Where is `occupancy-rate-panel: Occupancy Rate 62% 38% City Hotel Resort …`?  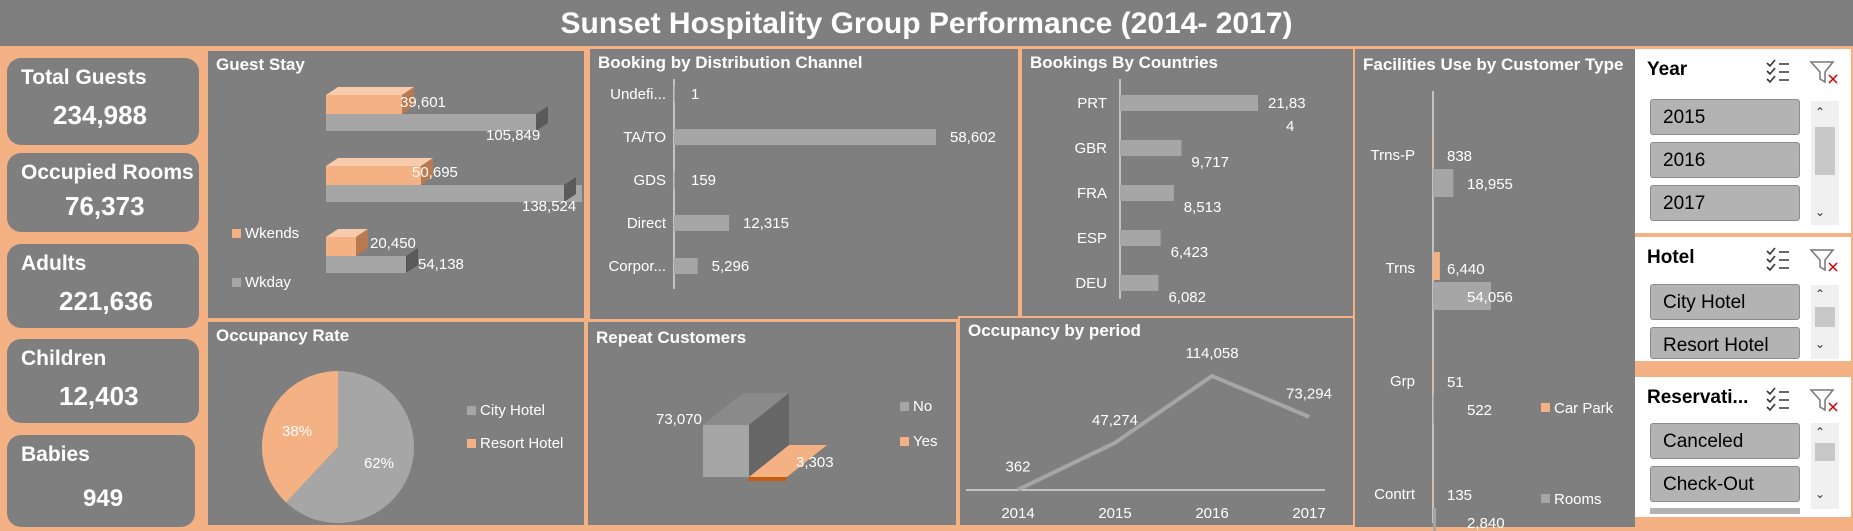
occupancy-rate-panel: Occupancy Rate 62% 38% City Hotel Resort … is located at coordinates (396, 423).